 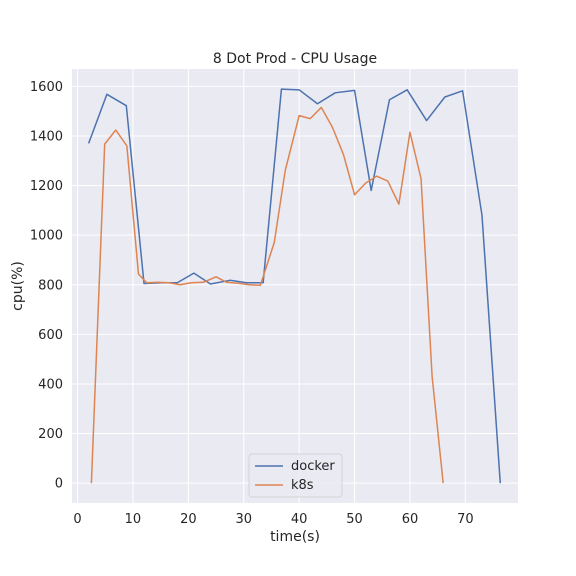 What do you see at coordinates (302, 485) in the screenshot?
I see `legend-label-k8s: k8s` at bounding box center [302, 485].